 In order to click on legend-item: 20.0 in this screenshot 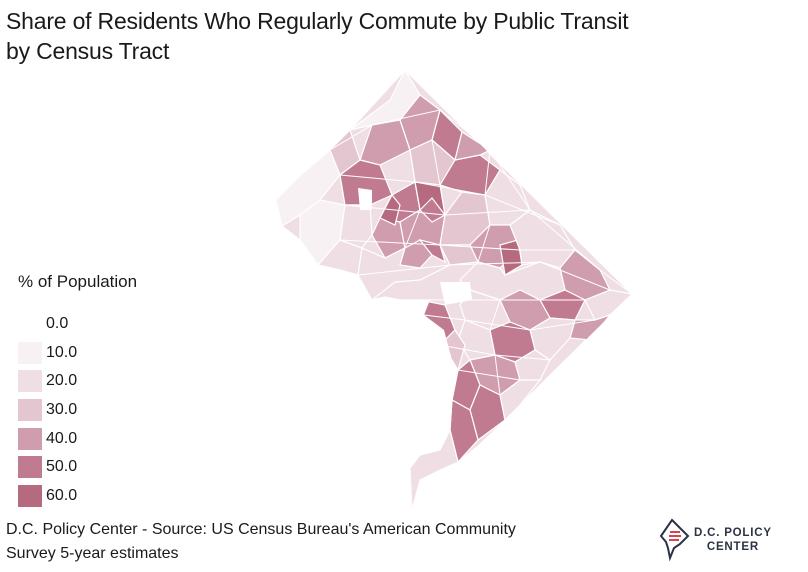, I will do `click(77, 381)`.